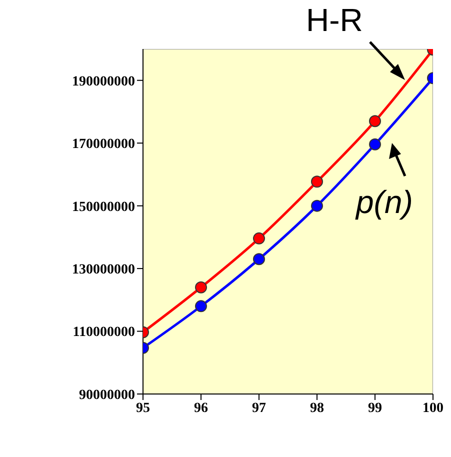 The width and height of the screenshot is (451, 457). Describe the element at coordinates (103, 270) in the screenshot. I see `y-tick-label: 130000000` at that location.